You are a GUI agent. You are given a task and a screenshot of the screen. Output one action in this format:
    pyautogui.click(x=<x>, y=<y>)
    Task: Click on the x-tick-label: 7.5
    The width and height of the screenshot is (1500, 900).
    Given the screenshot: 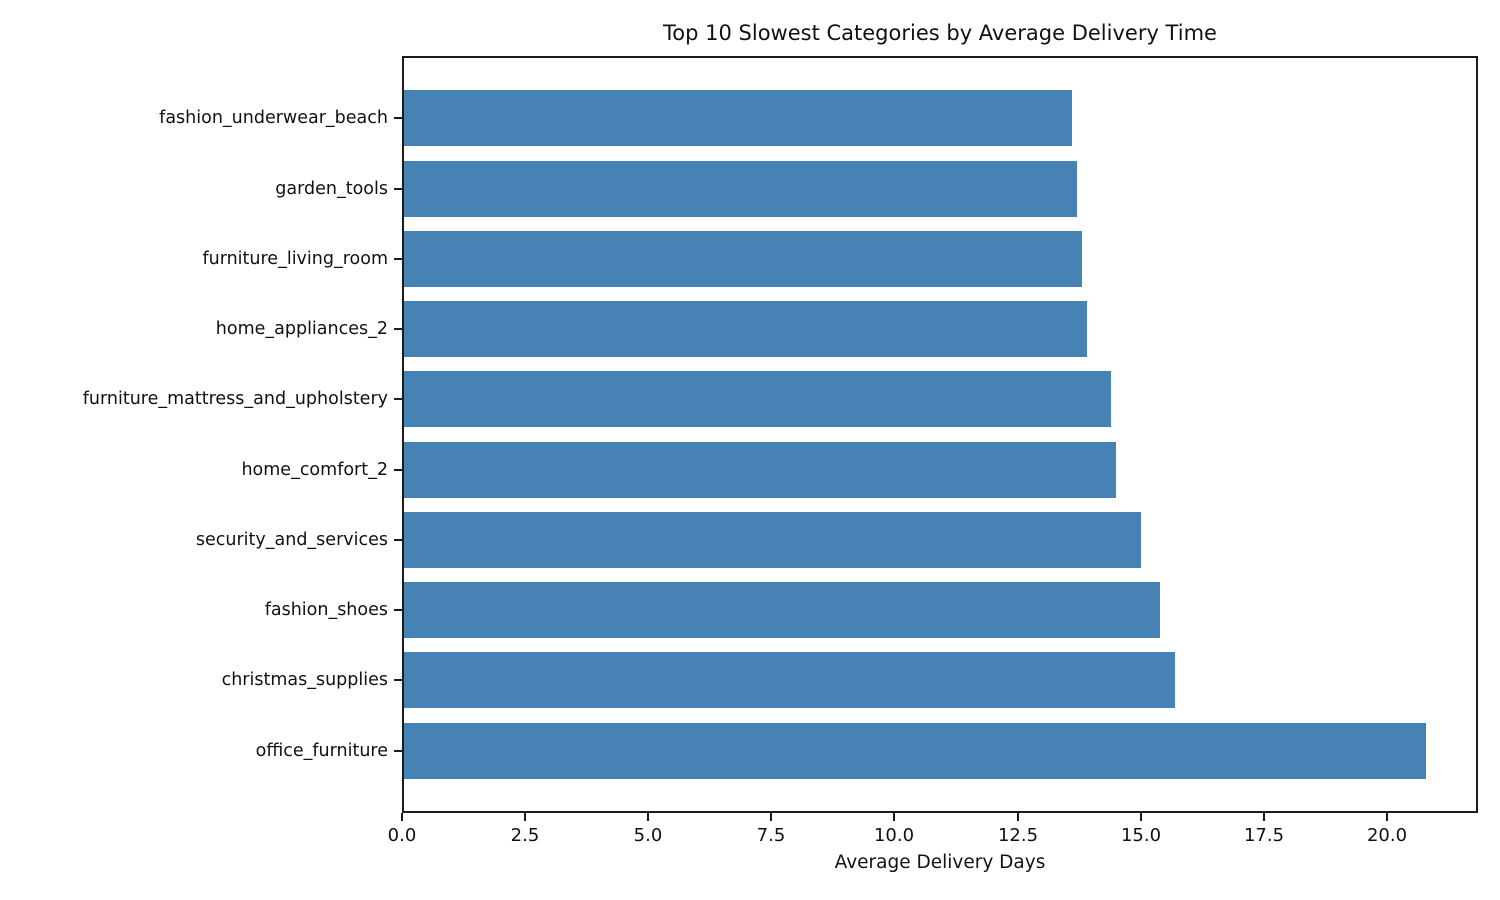 What is the action you would take?
    pyautogui.click(x=771, y=835)
    